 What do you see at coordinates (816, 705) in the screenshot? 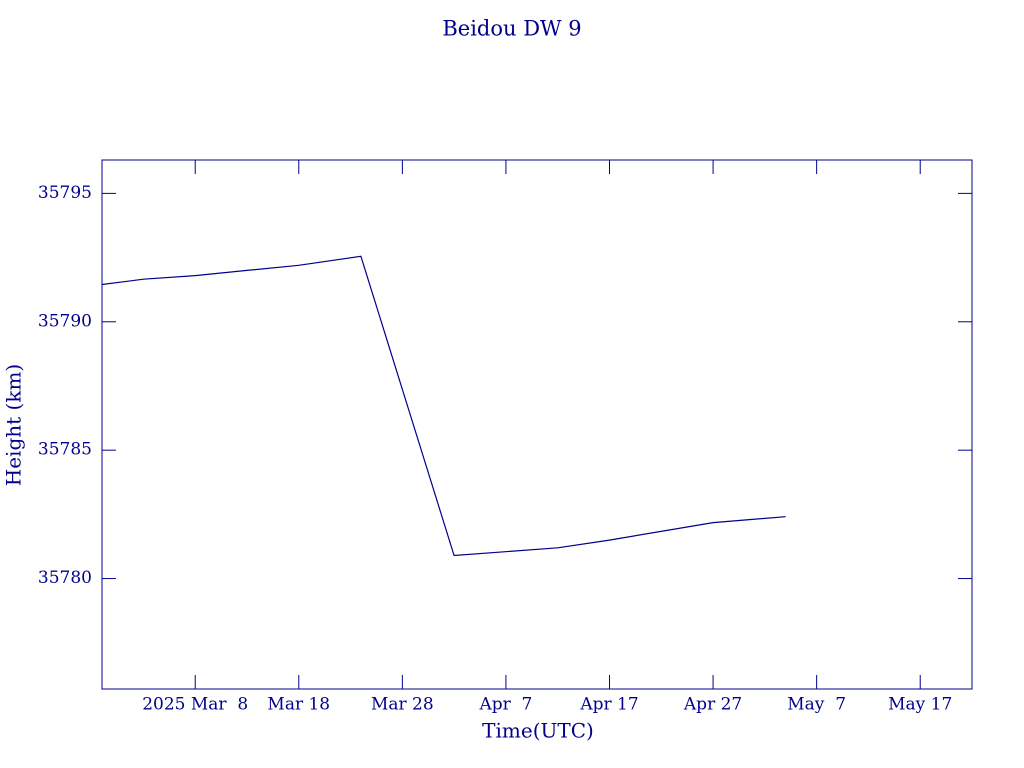
I see `x-tick-label: May 7` at bounding box center [816, 705].